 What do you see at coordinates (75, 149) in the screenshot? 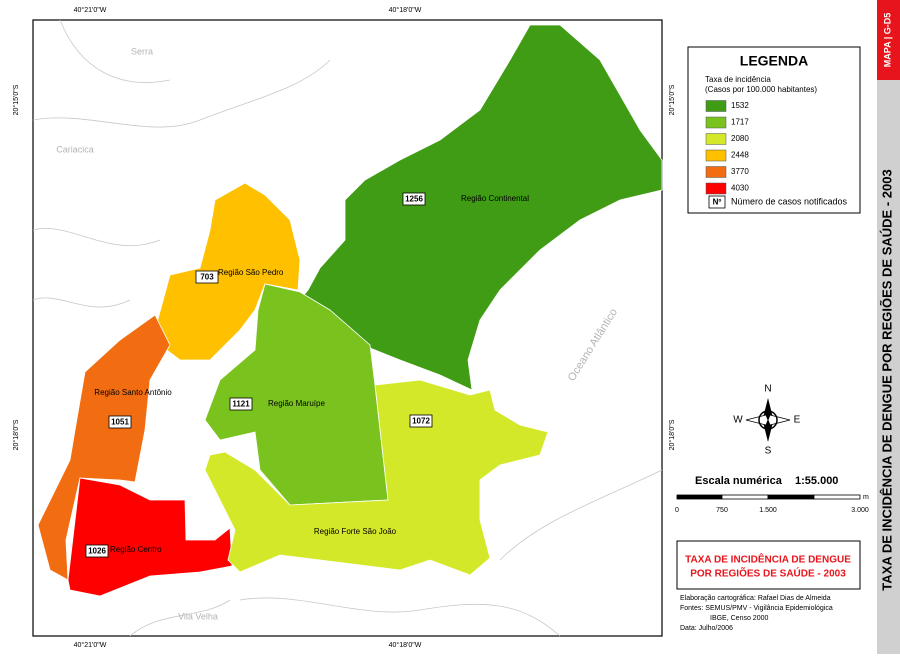
I see `place-name: Cariacica` at bounding box center [75, 149].